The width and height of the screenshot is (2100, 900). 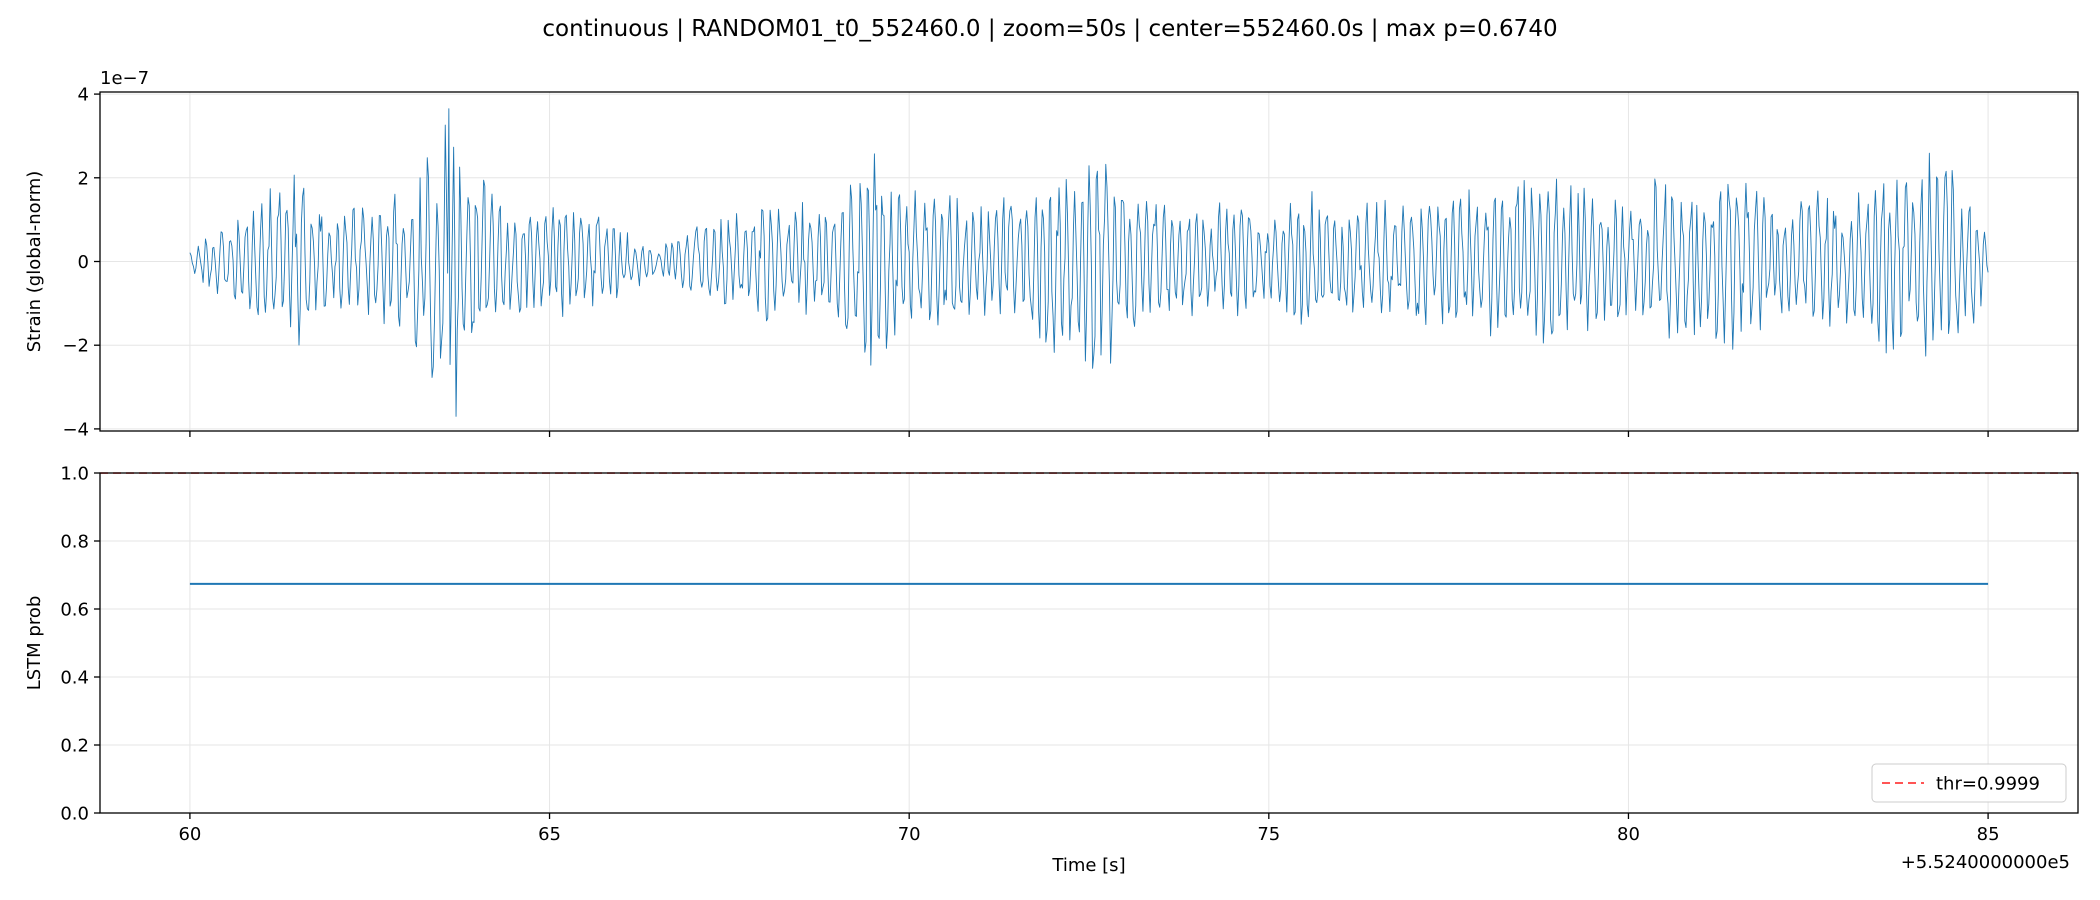 I want to click on strain-y-axis-label: Strain (global-norm), so click(x=34, y=262).